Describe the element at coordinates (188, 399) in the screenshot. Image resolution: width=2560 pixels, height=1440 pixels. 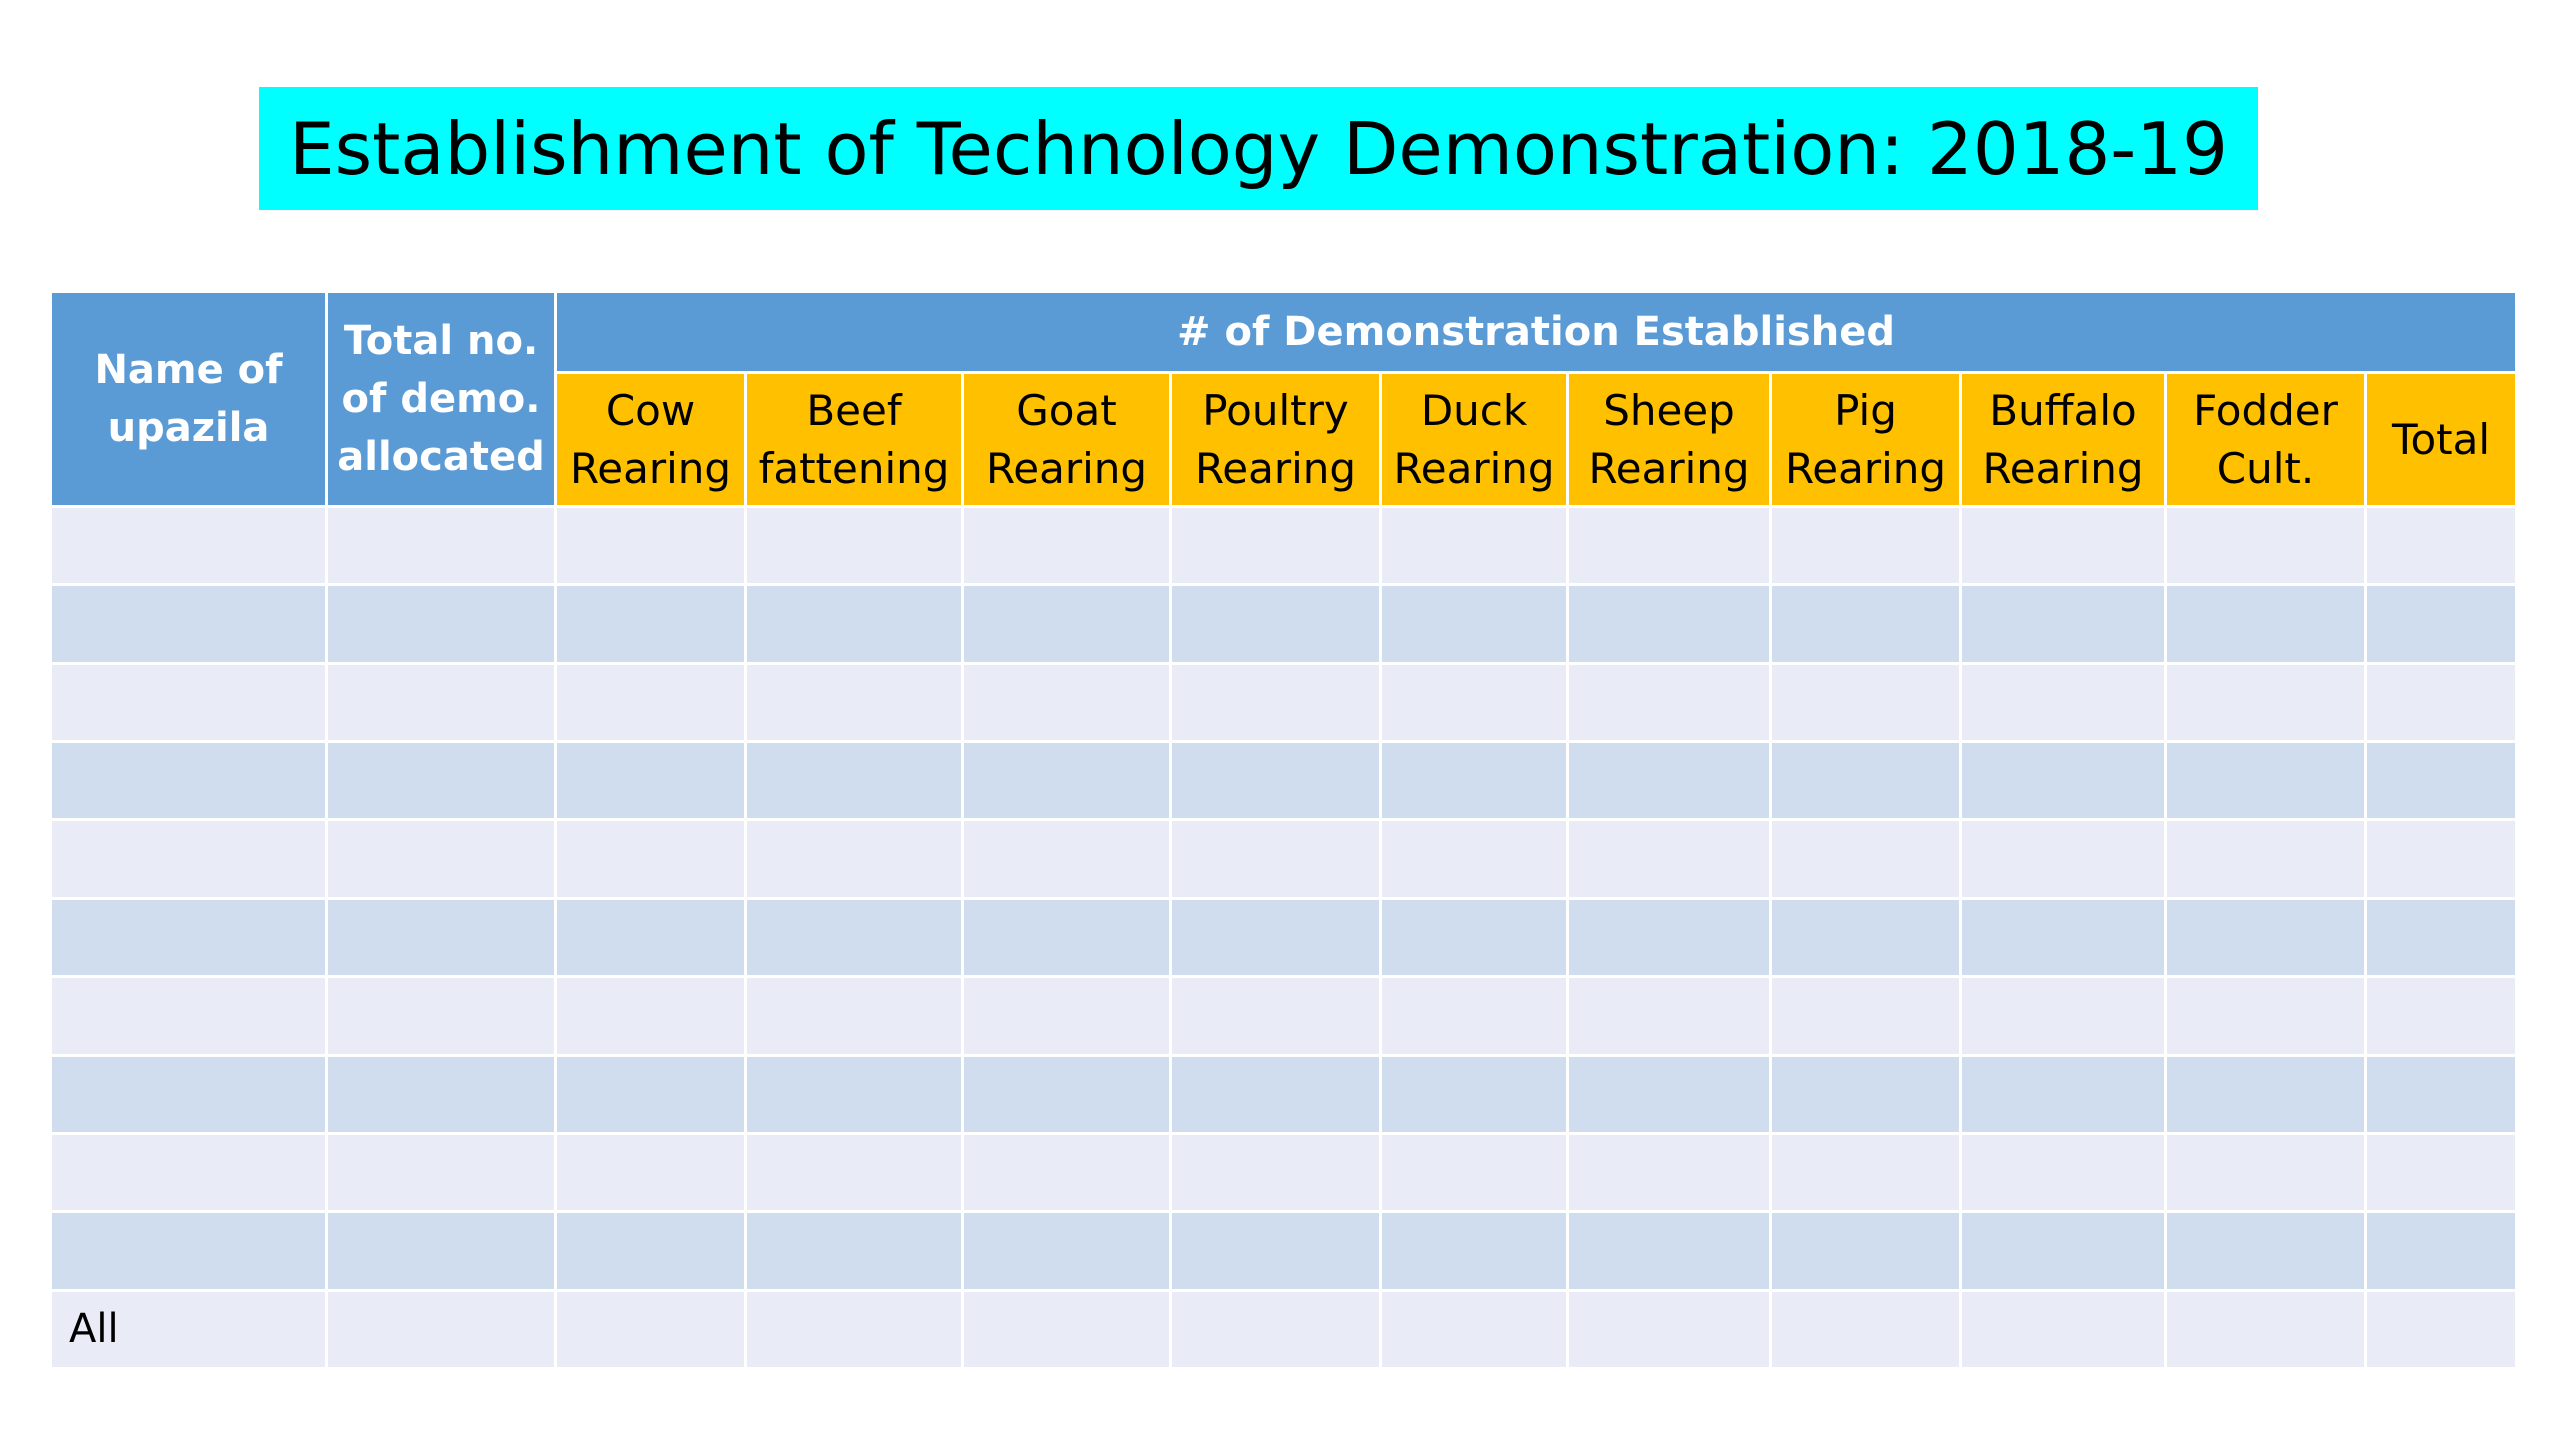
I see `header-name-of-upazila: Name of upazila` at that location.